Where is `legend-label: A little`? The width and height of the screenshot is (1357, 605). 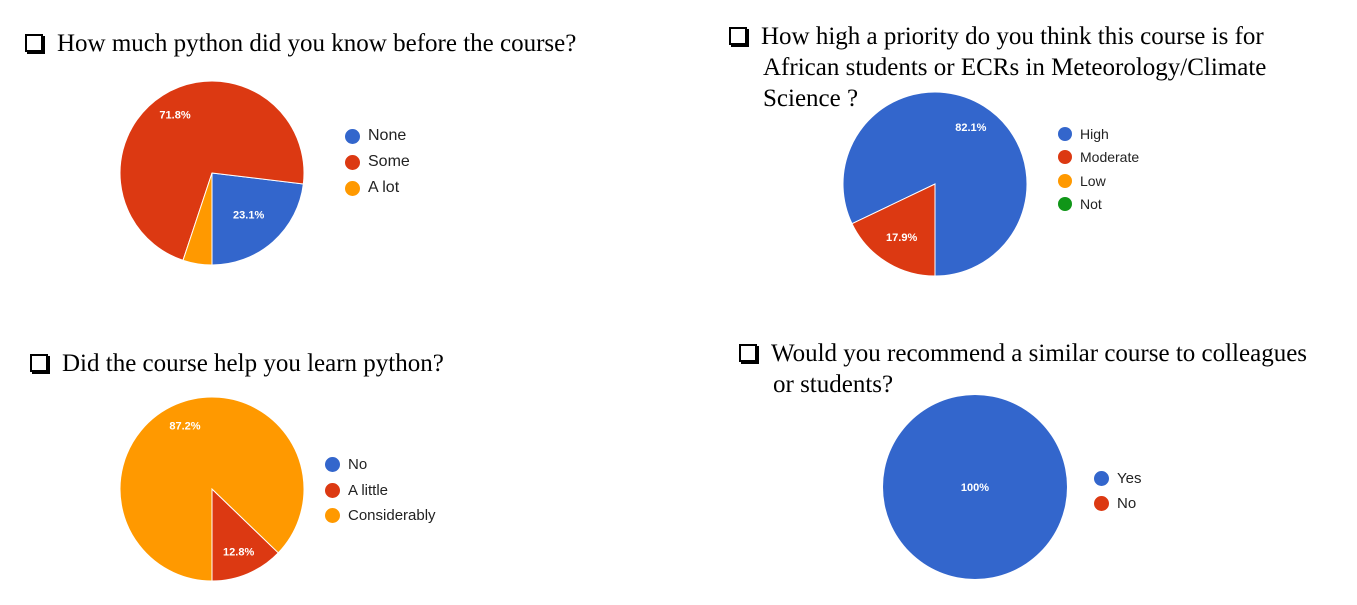
legend-label: A little is located at coordinates (368, 490).